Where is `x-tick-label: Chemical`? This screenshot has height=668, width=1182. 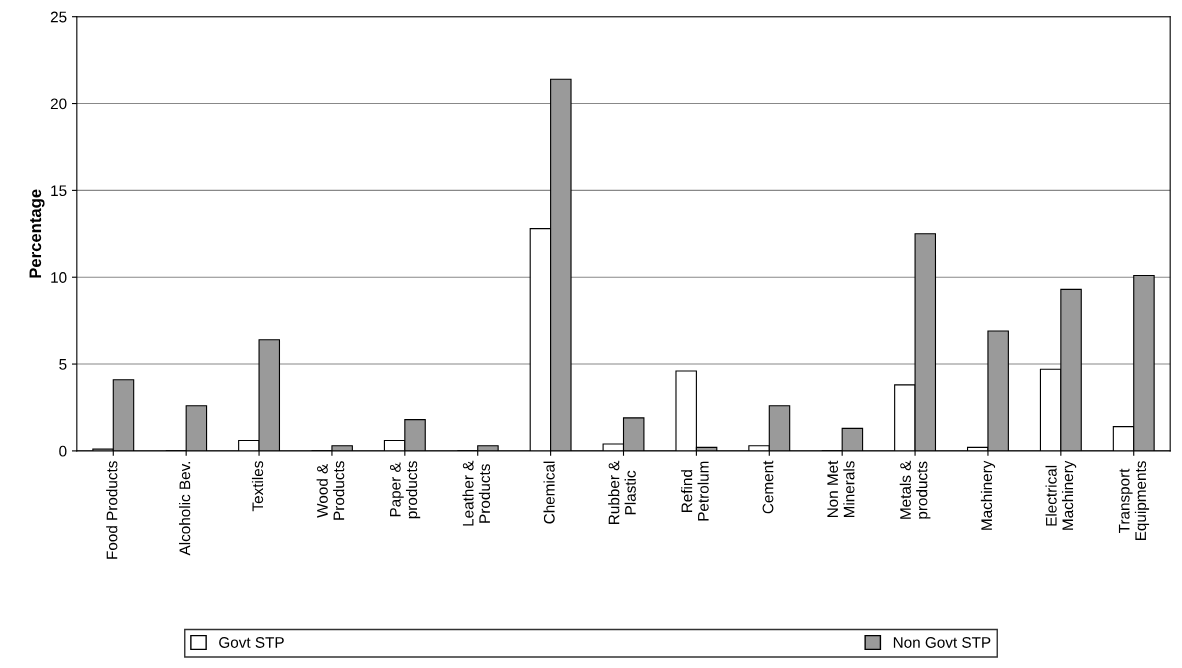 x-tick-label: Chemical is located at coordinates (549, 492).